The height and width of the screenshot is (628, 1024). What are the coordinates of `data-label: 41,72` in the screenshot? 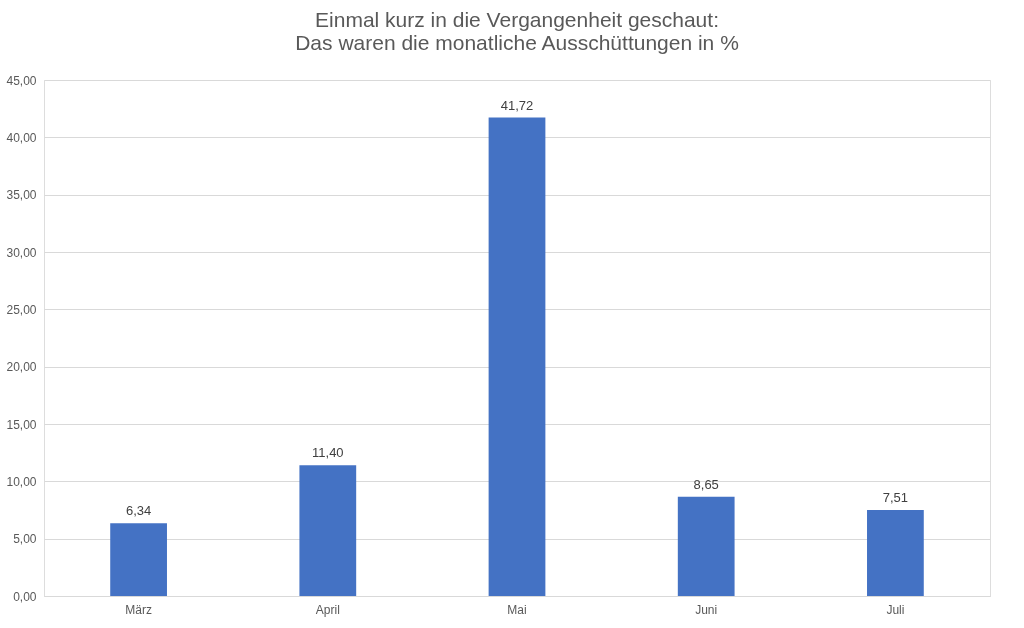 It's located at (517, 105).